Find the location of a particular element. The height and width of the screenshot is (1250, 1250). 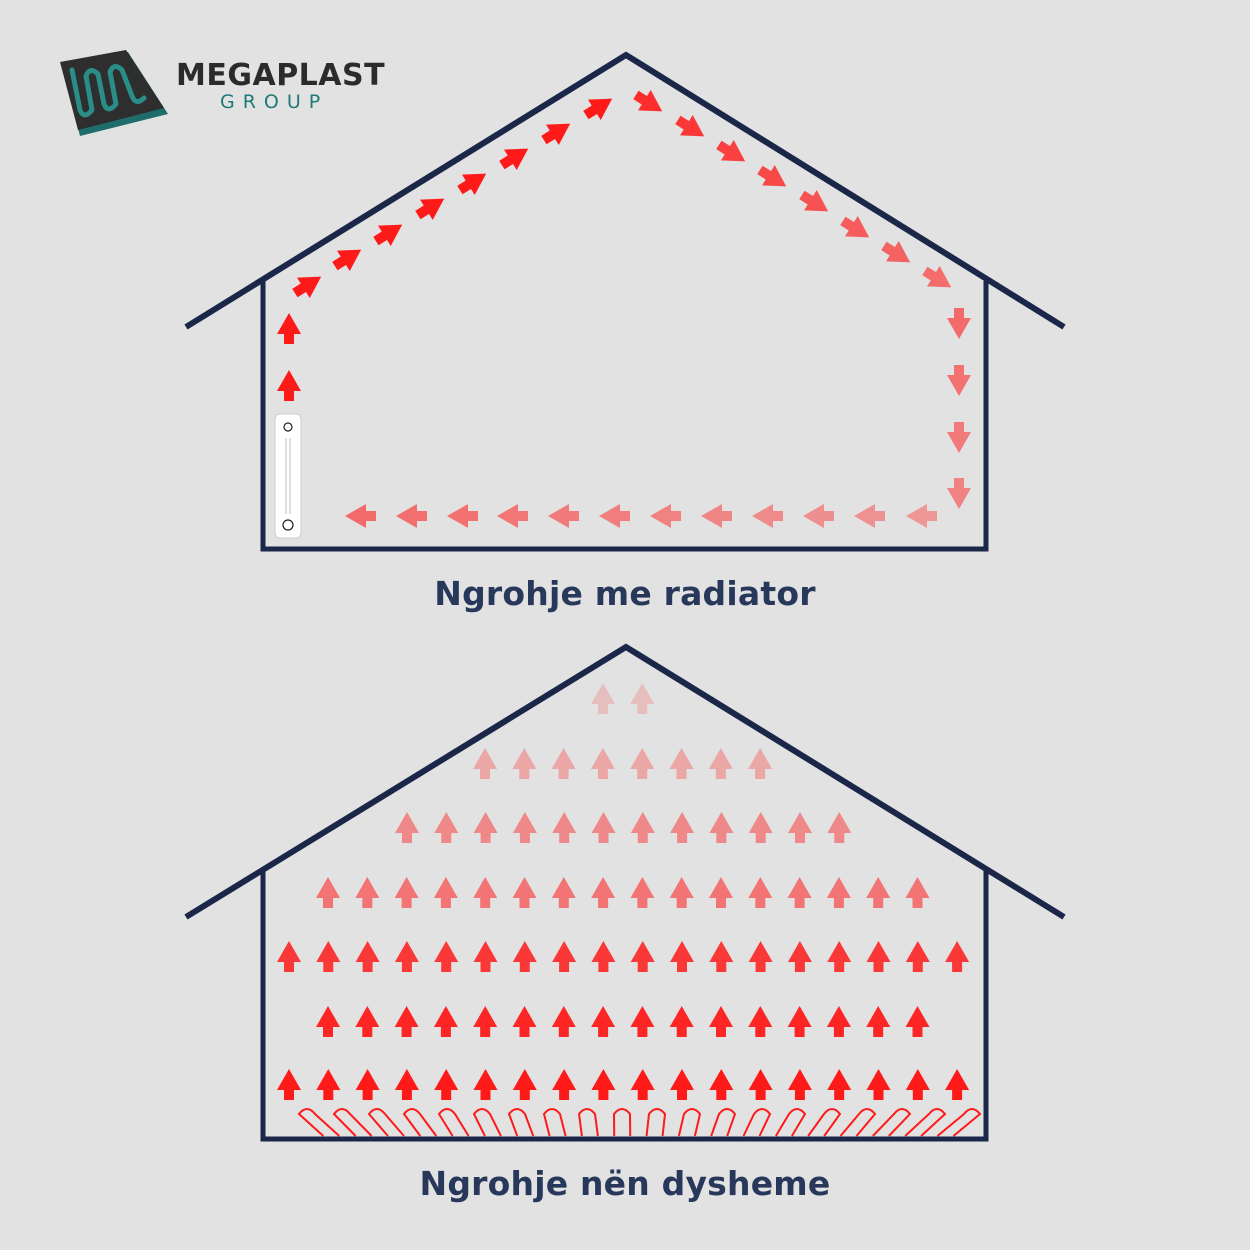

caption-radiator-heating: Ngrohje me radiator is located at coordinates (625, 593).